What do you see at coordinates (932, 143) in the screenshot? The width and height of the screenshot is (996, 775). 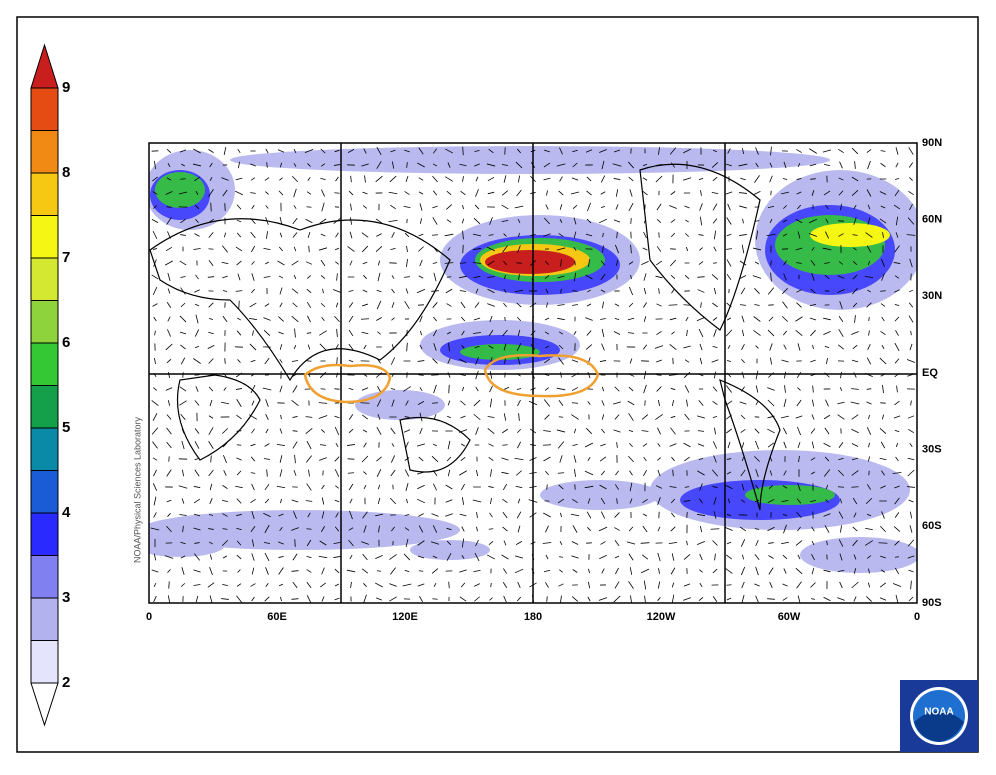 I see `lat-label: 90N` at bounding box center [932, 143].